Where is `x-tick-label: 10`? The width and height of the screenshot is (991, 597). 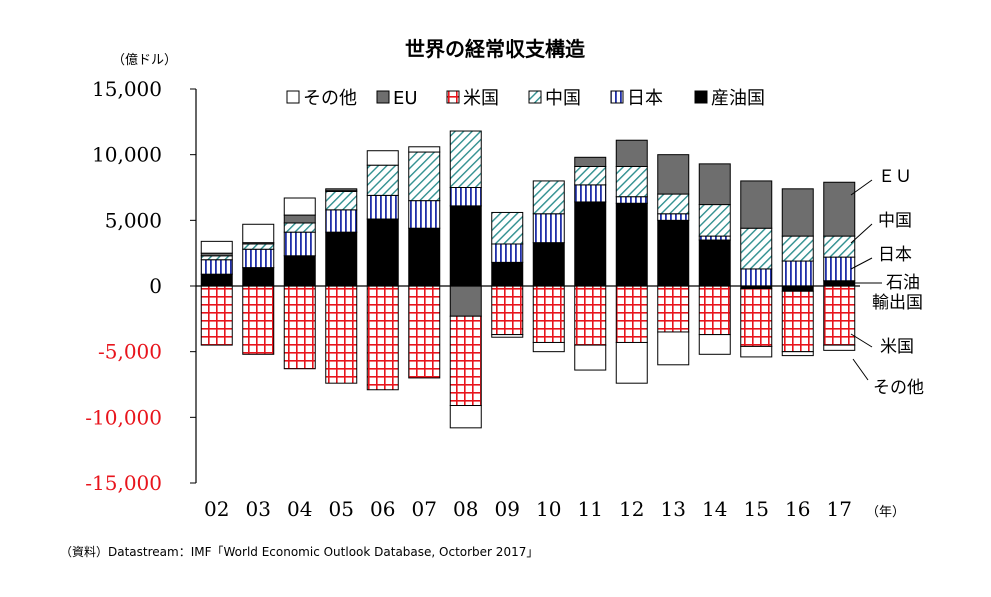 x-tick-label: 10 is located at coordinates (548, 509).